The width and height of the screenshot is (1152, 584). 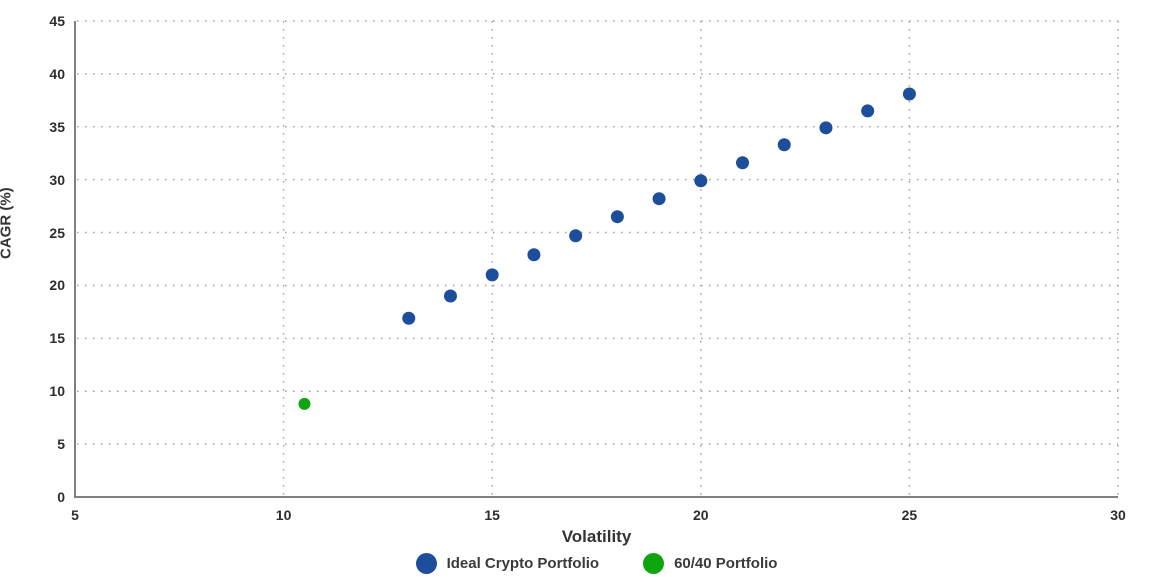 What do you see at coordinates (57, 179) in the screenshot?
I see `y-tick-label: 30` at bounding box center [57, 179].